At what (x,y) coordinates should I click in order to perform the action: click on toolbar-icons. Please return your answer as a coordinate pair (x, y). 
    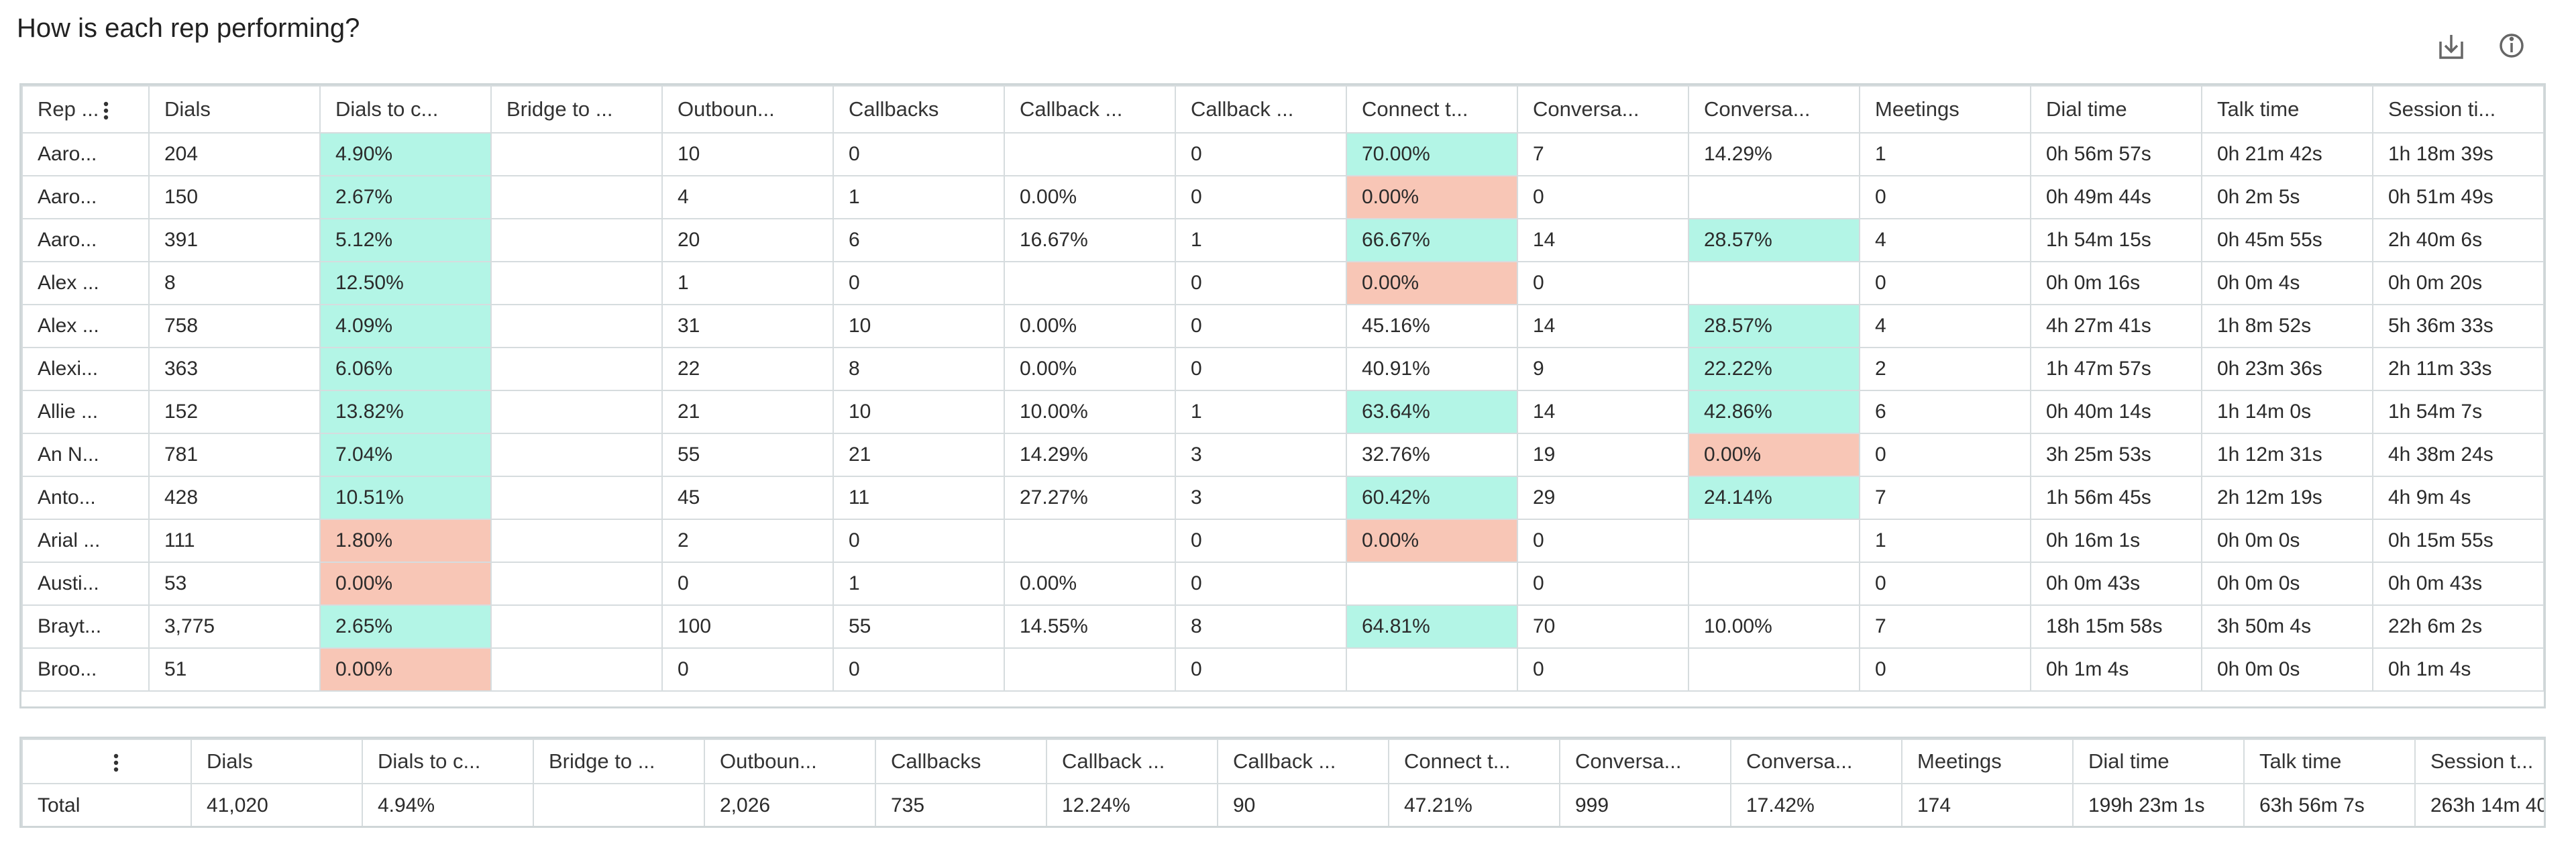
    Looking at the image, I should click on (2481, 46).